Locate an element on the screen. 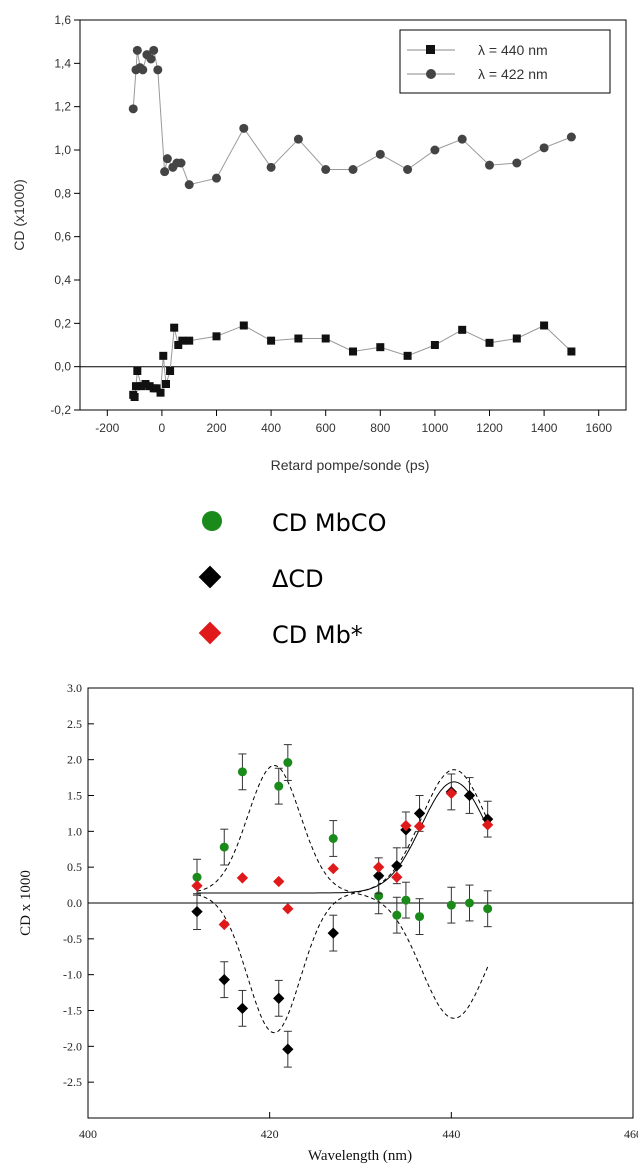  top-y-tick-label: 1,2 is located at coordinates (62, 107).